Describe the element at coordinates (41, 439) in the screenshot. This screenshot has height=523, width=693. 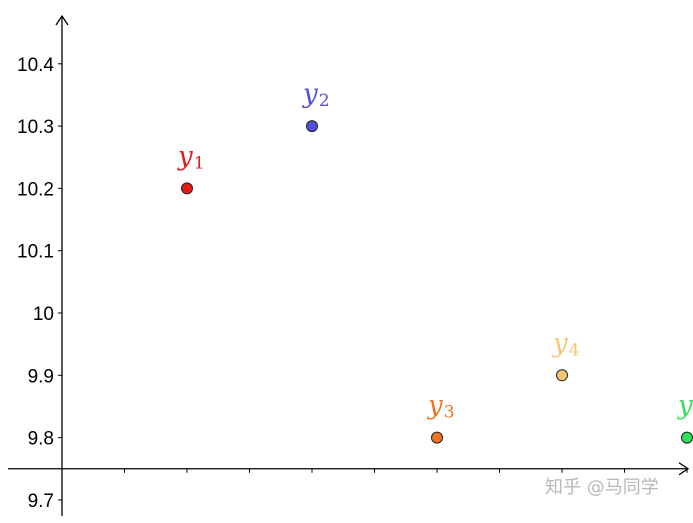
I see `y-tick-label: 9.8` at that location.